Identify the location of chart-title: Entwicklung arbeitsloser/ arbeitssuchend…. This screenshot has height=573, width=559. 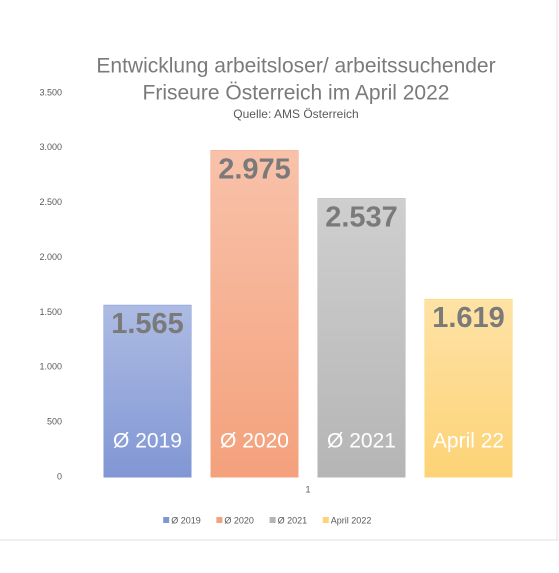
(295, 66).